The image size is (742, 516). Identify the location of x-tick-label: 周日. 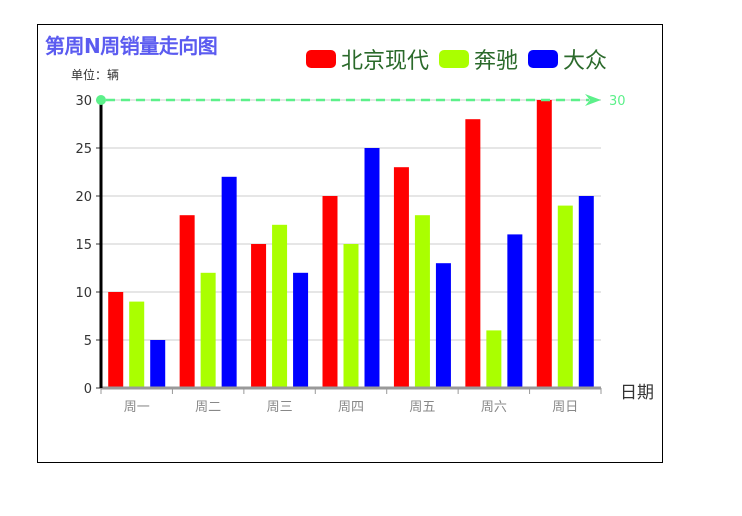
(565, 407).